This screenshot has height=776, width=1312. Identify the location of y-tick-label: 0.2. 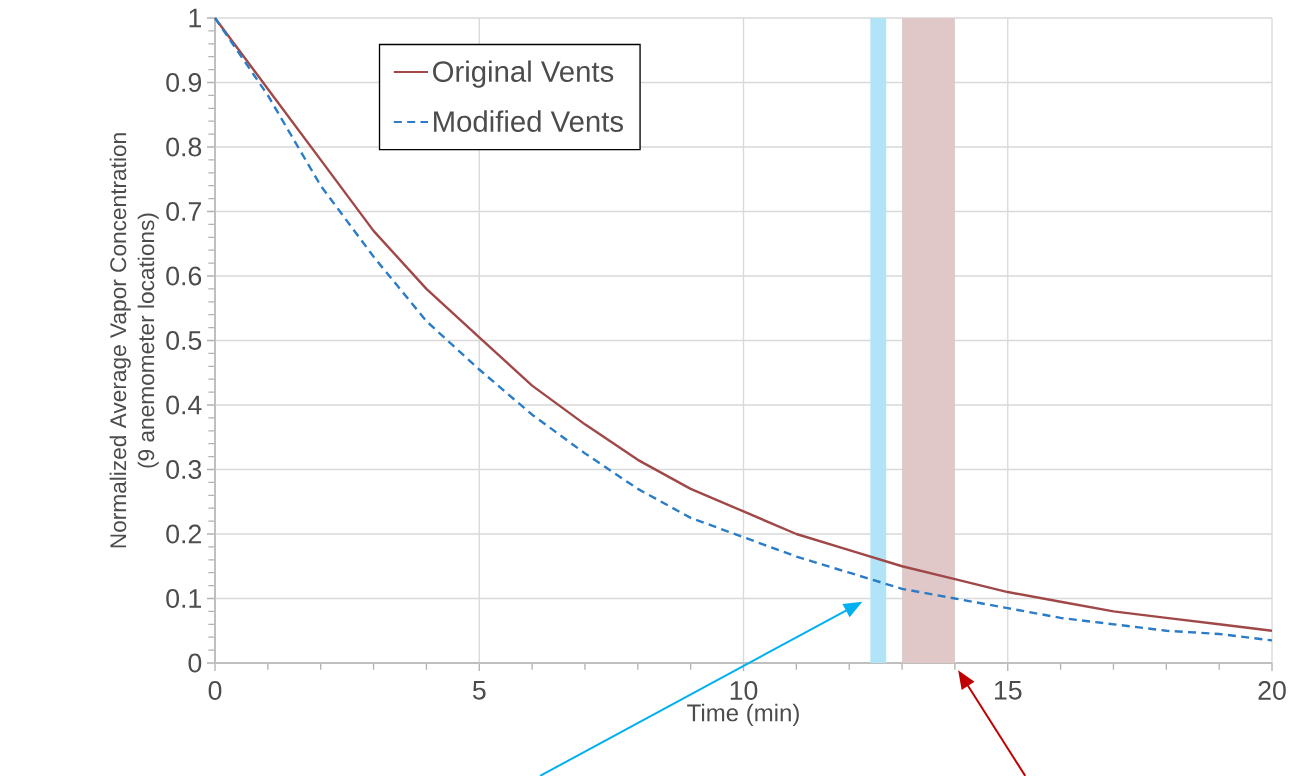
(183, 534).